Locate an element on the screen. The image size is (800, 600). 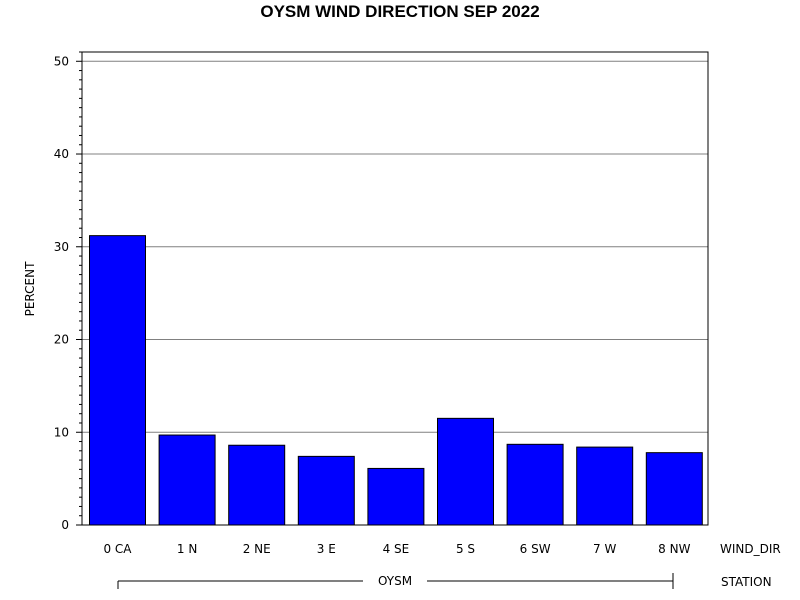
x-tick-label: 5 S is located at coordinates (465, 549).